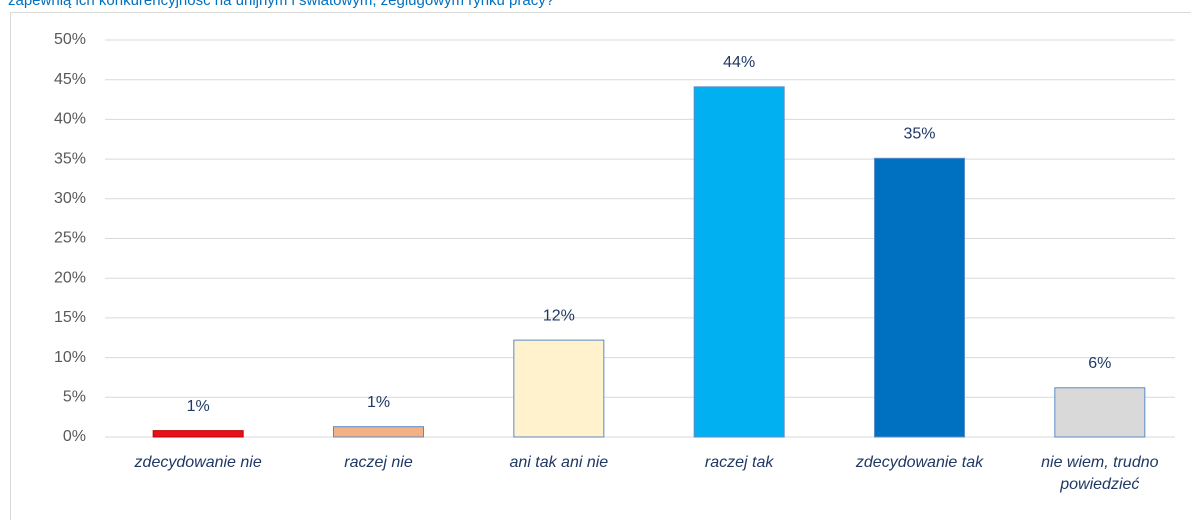  What do you see at coordinates (1099, 363) in the screenshot?
I see `data-label: 6%` at bounding box center [1099, 363].